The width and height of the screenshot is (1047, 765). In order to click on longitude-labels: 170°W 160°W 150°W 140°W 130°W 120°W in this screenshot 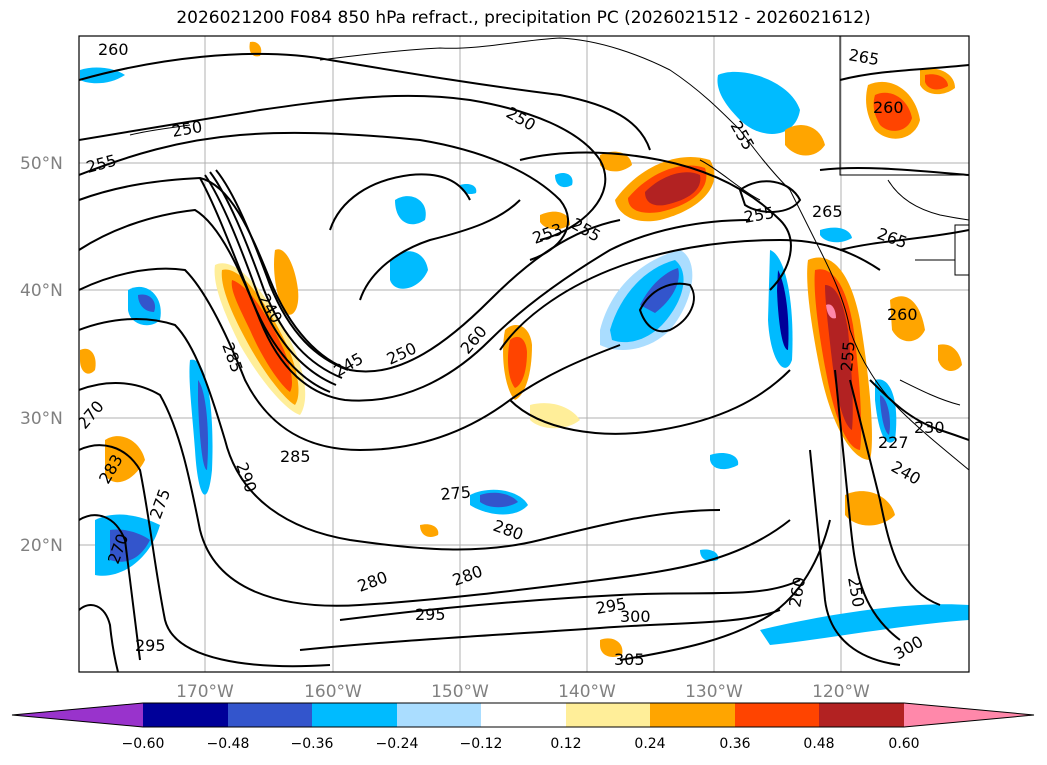, I will do `click(523, 692)`.